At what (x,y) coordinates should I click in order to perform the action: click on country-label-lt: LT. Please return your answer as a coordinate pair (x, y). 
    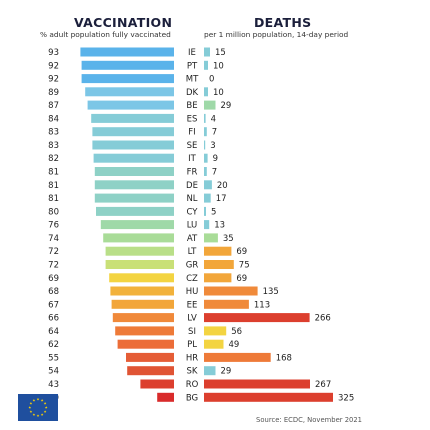
    Looking at the image, I should click on (193, 252).